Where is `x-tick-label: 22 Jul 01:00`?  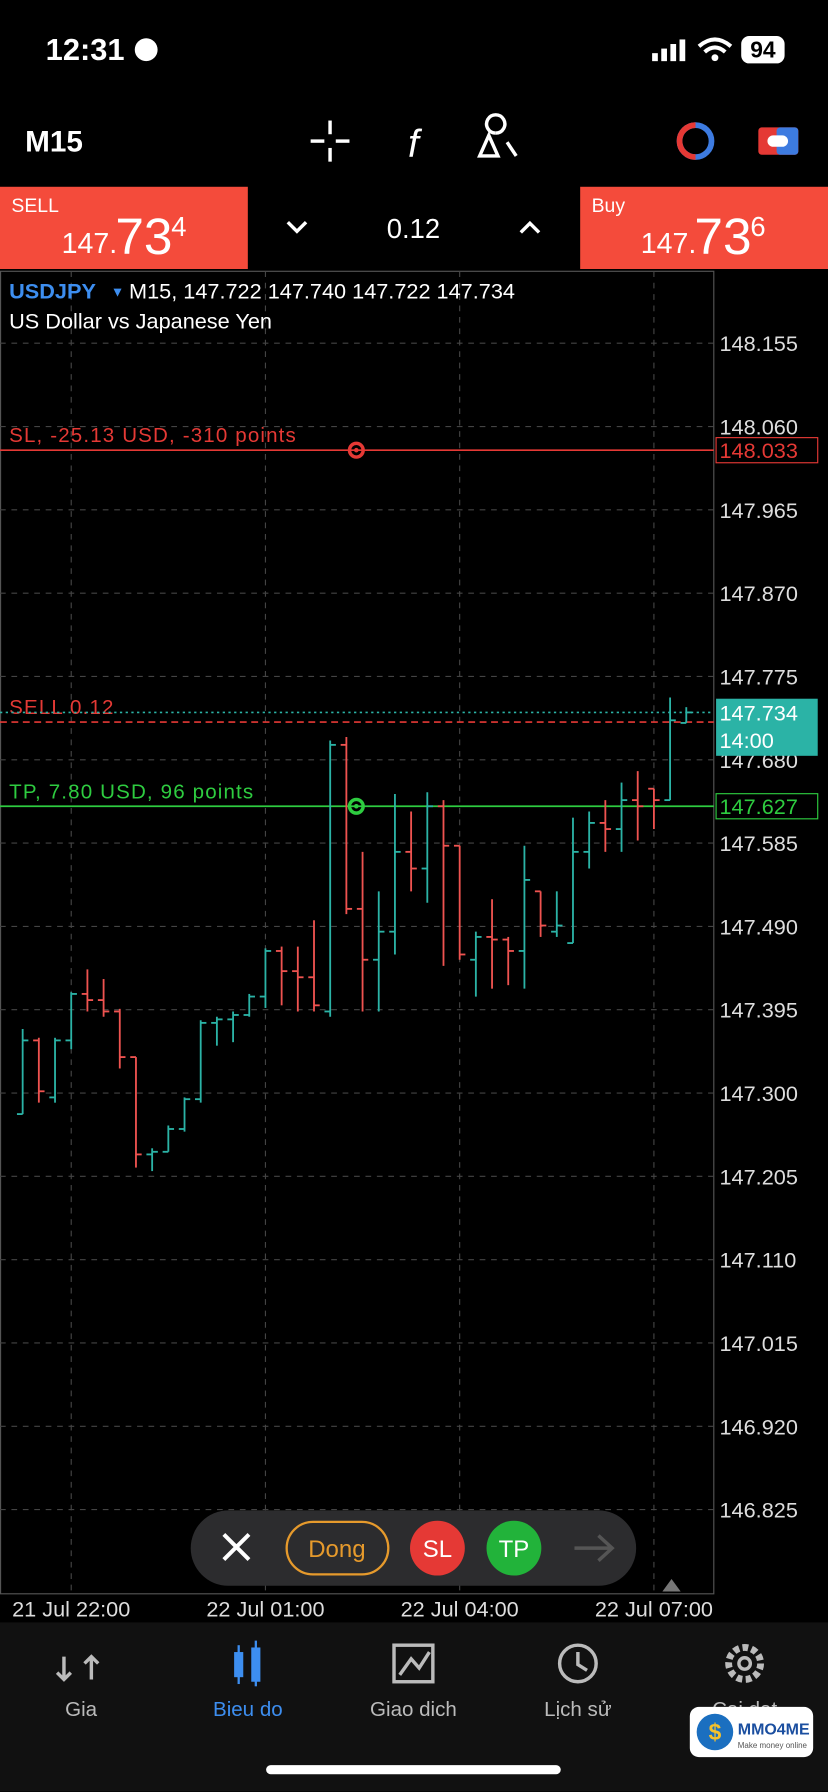
x-tick-label: 22 Jul 01:00 is located at coordinates (265, 1609).